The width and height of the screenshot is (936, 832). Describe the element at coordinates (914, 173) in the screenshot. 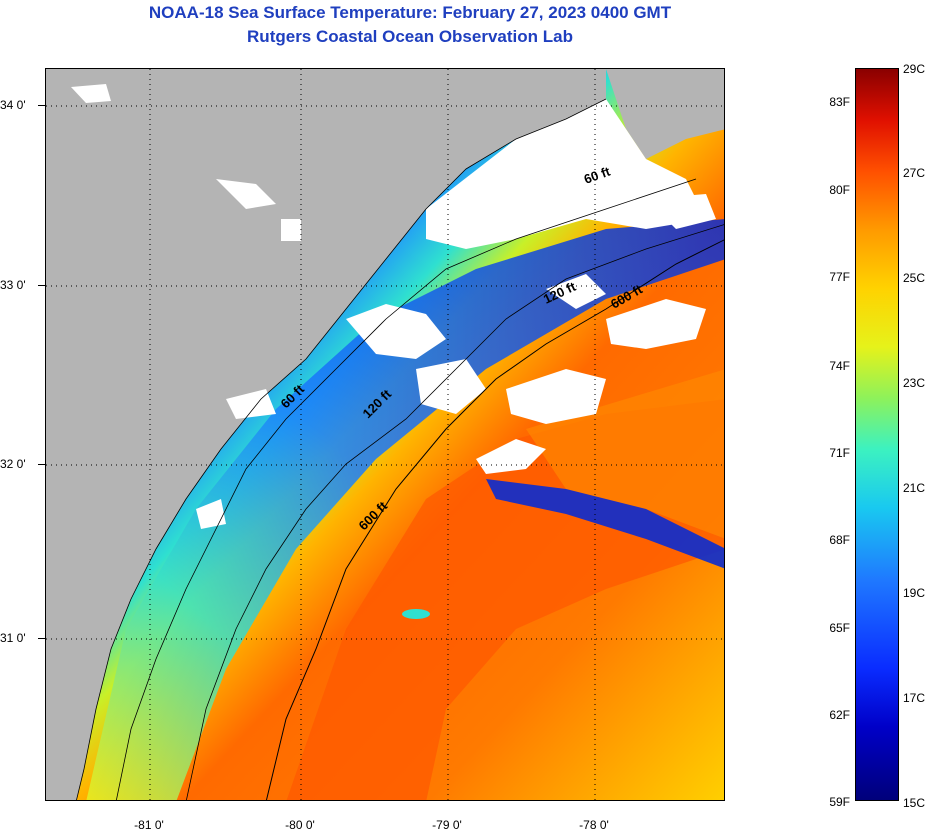

I see `colorbar-c-label: 27C` at that location.